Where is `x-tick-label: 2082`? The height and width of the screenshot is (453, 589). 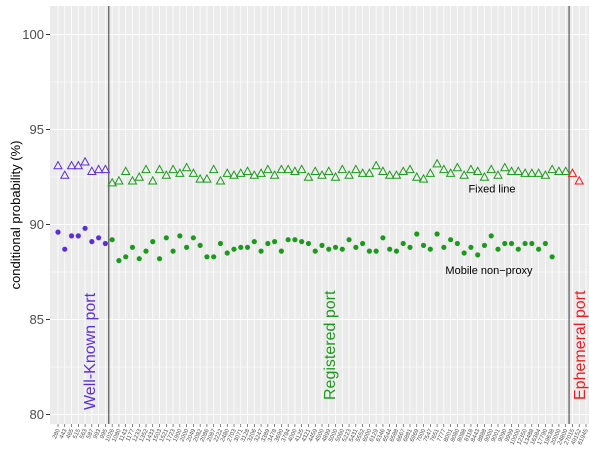 x-tick-label: 2082 is located at coordinates (198, 435).